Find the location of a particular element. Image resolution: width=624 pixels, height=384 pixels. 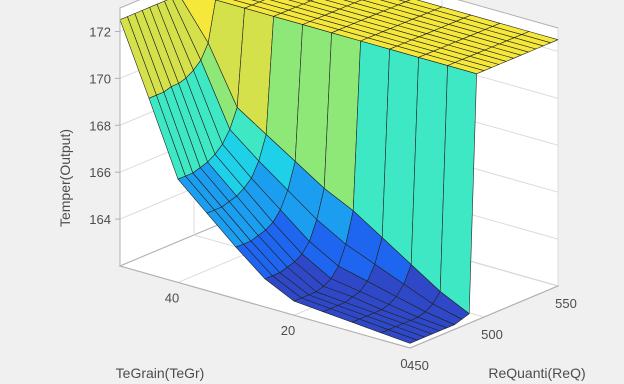

y-tick-label: 40 is located at coordinates (172, 297).